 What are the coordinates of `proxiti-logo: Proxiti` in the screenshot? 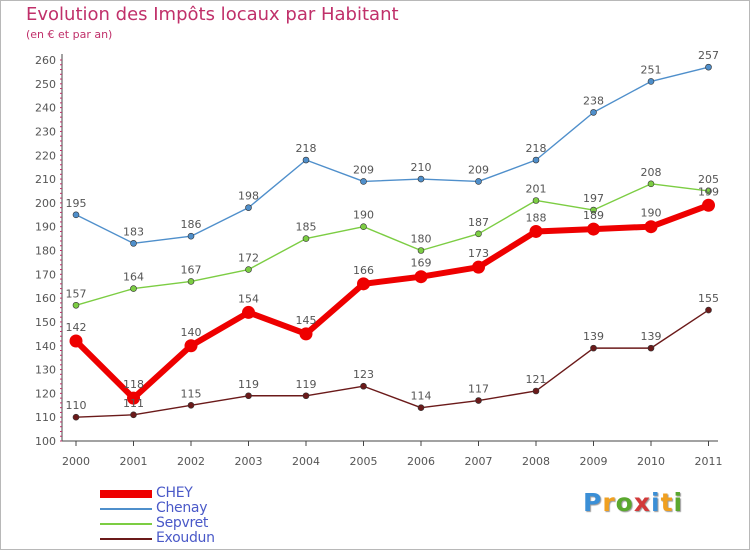 It's located at (633, 502).